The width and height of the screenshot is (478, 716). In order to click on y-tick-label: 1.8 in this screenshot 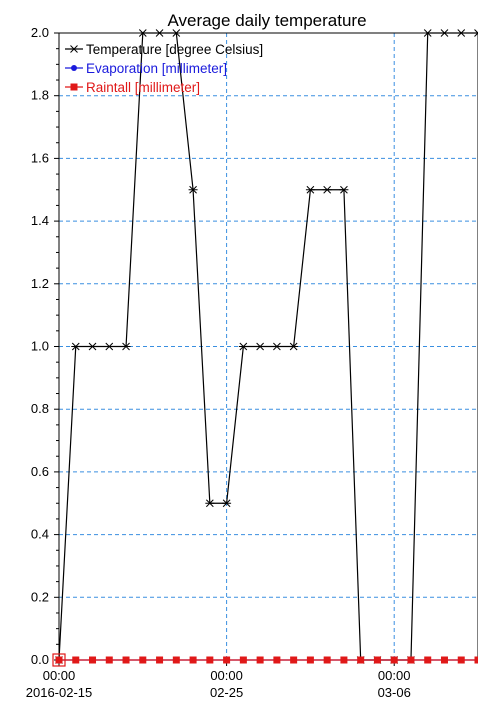, I will do `click(40, 95)`.